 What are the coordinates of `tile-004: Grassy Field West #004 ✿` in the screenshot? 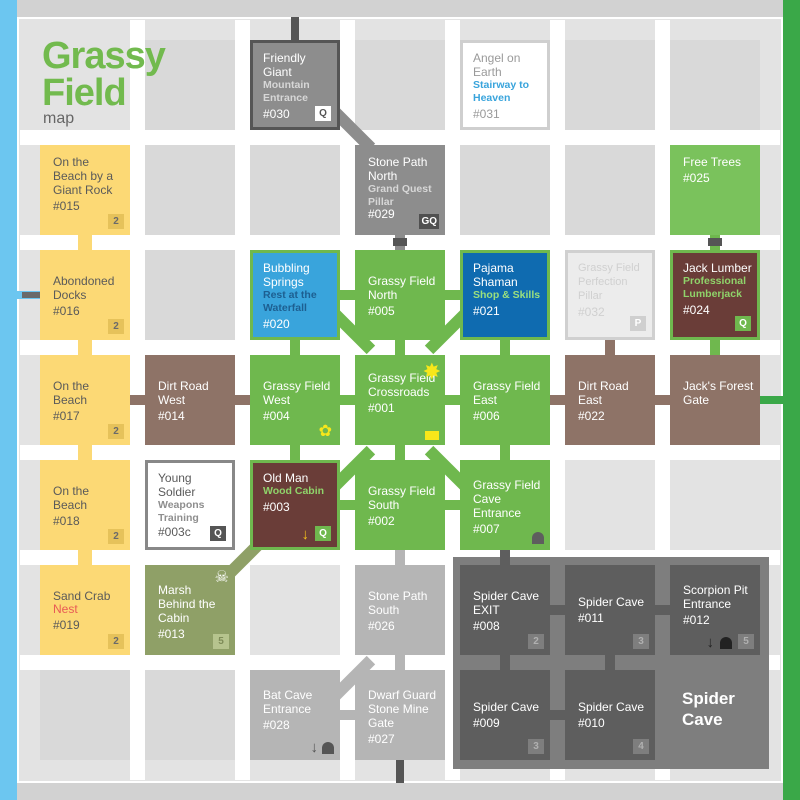 It's located at (295, 400).